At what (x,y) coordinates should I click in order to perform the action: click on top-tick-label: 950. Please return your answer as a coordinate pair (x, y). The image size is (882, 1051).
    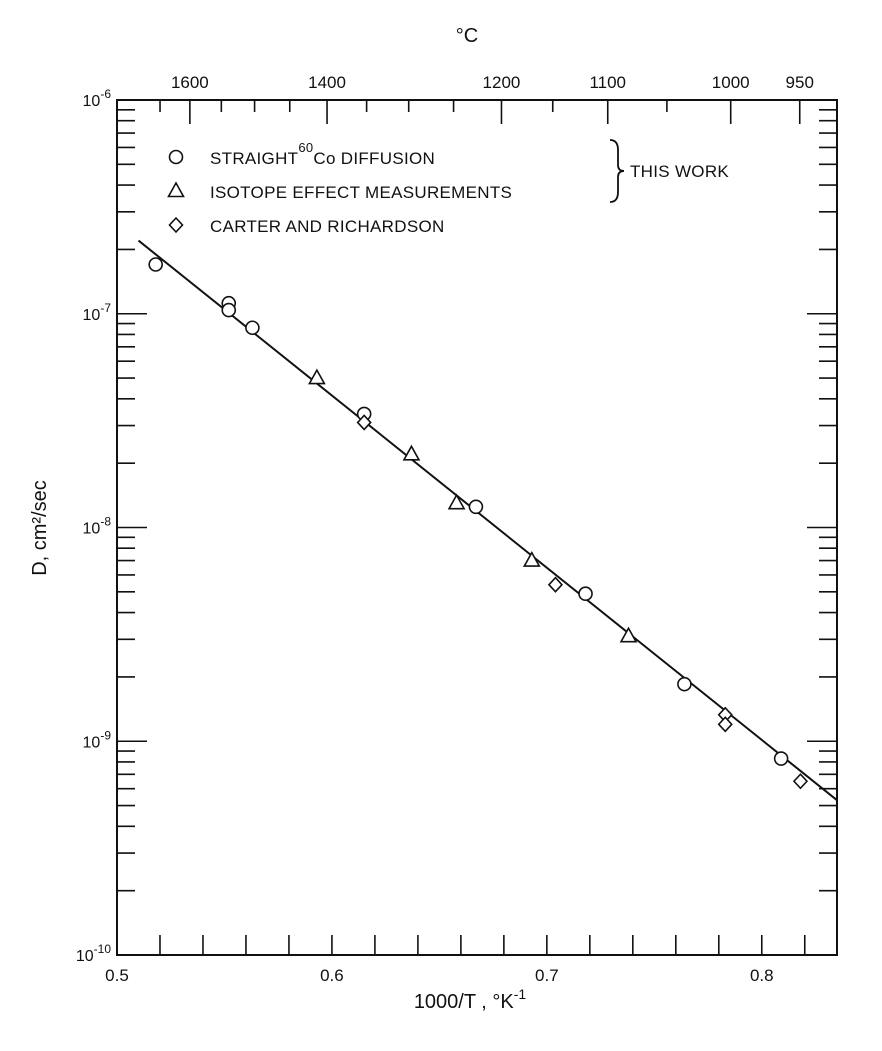
    Looking at the image, I should click on (800, 82).